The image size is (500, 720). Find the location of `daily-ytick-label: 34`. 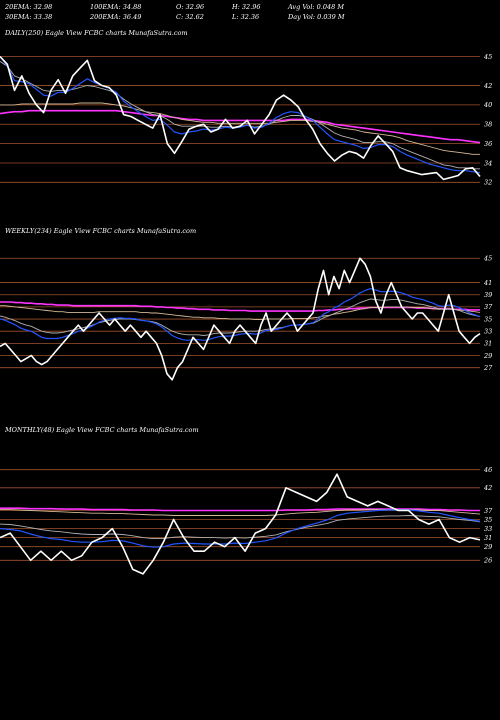

daily-ytick-label: 34 is located at coordinates (488, 163).